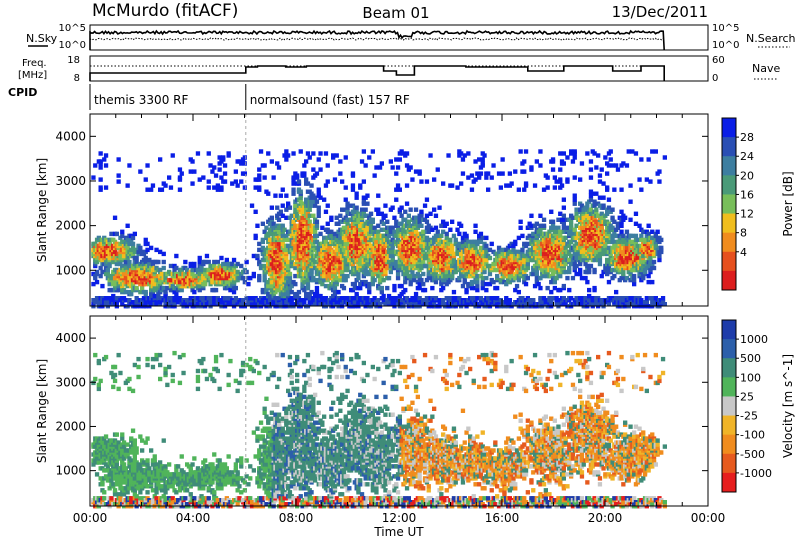  What do you see at coordinates (72, 28) in the screenshot?
I see `nsky-tick-top: 10^5` at bounding box center [72, 28].